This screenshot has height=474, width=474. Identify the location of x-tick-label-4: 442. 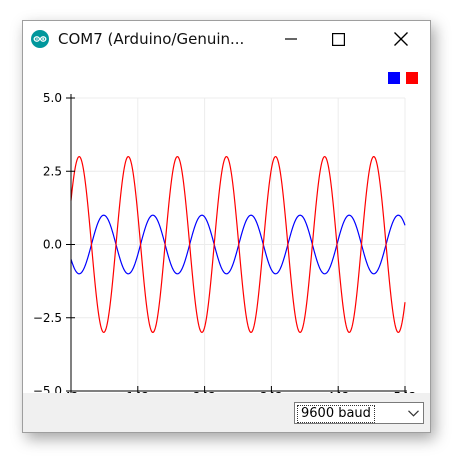
(338, 391).